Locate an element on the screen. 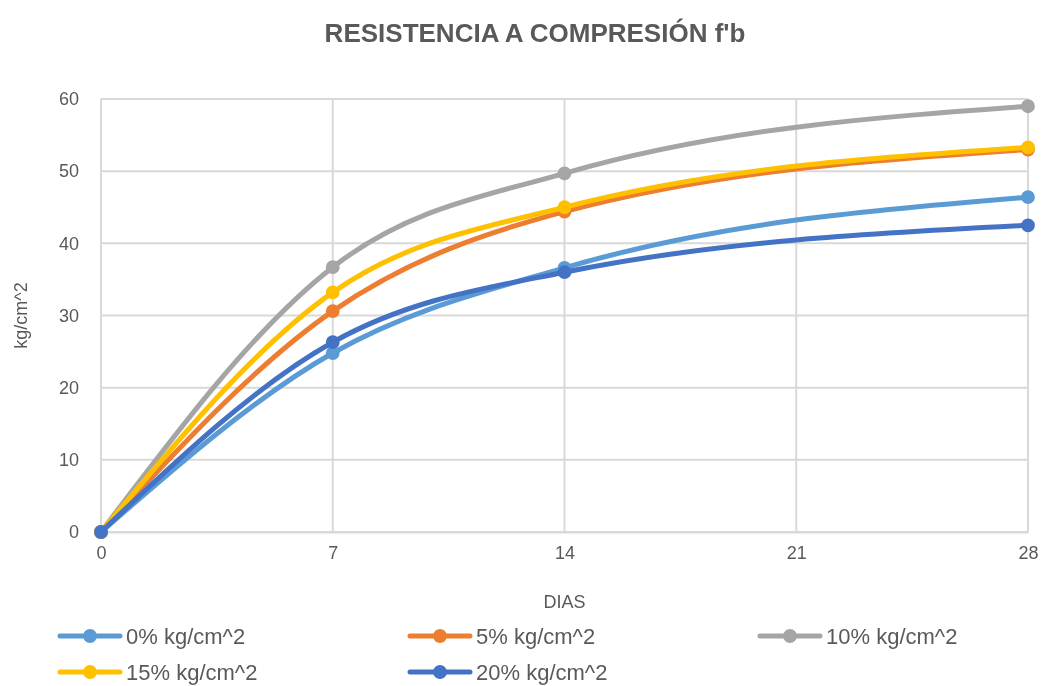 Image resolution: width=1043 pixels, height=686 pixels. x-tick-label: 7 is located at coordinates (333, 552).